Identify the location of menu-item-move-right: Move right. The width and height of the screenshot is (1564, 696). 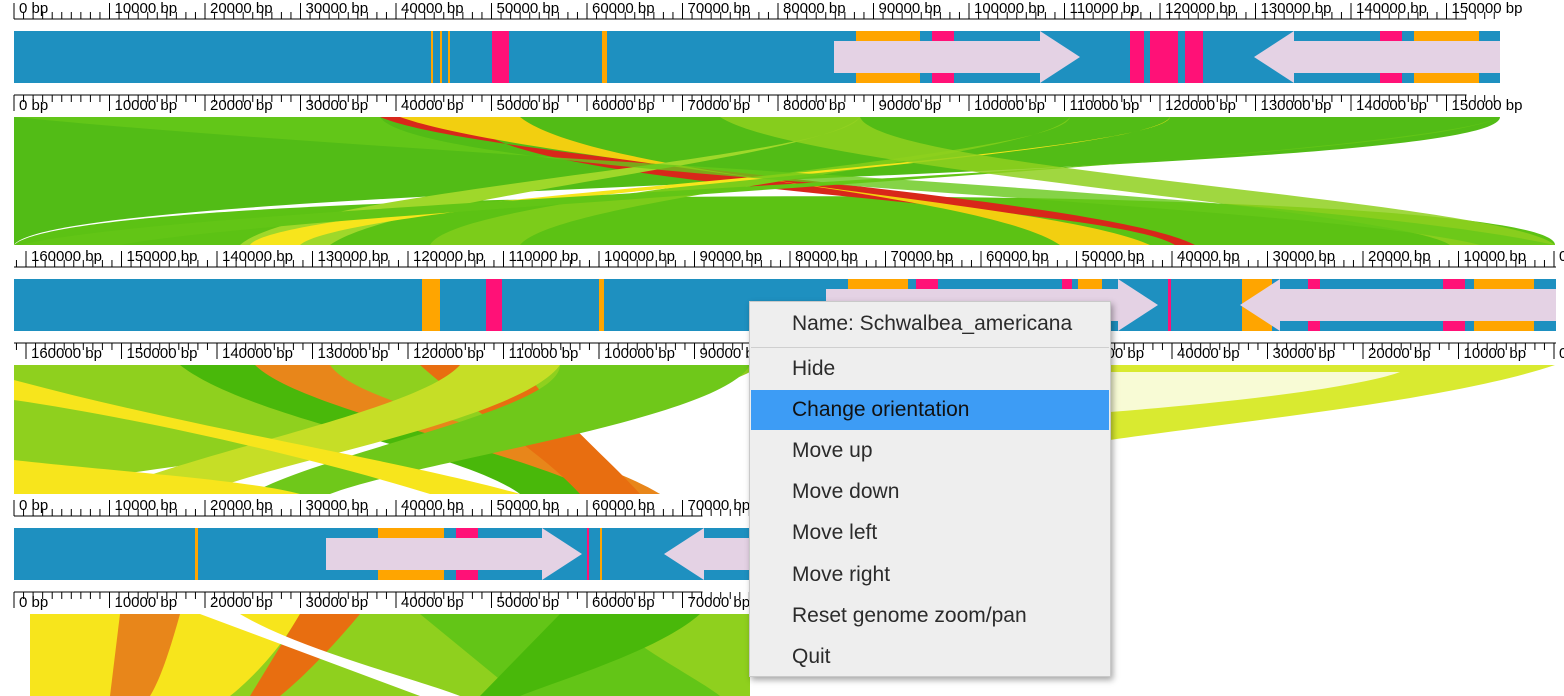
(841, 574).